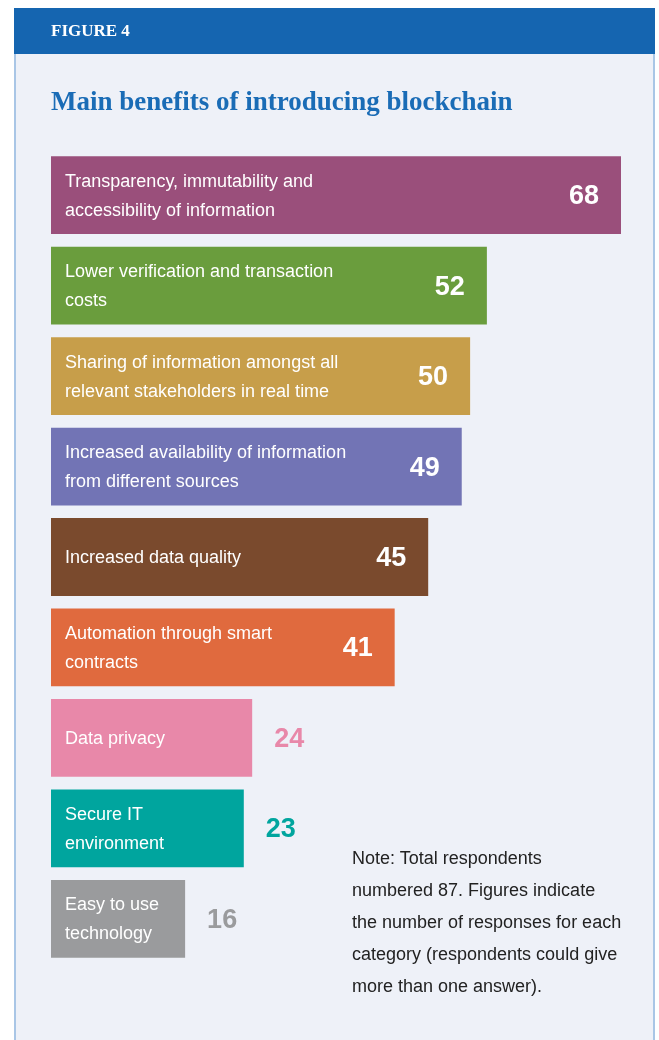  I want to click on data-label: 45, so click(391, 557).